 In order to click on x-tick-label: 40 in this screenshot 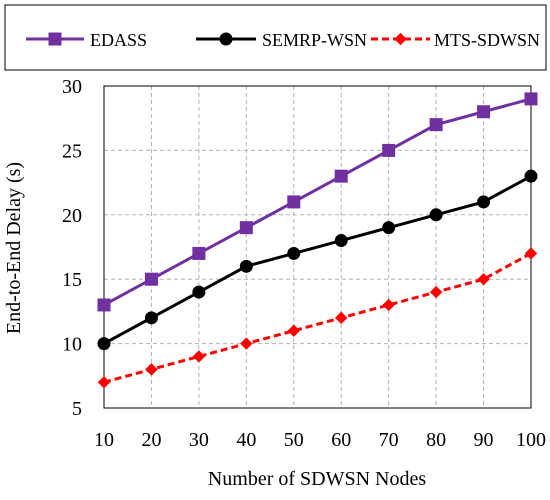, I will do `click(246, 440)`.